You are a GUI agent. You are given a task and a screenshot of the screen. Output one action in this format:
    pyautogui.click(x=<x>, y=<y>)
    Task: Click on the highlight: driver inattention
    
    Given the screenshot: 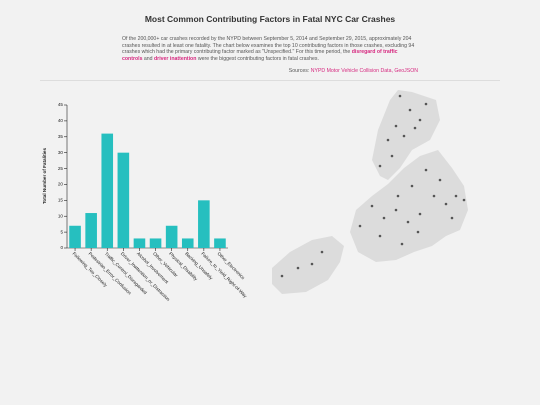 What is the action you would take?
    pyautogui.click(x=175, y=58)
    